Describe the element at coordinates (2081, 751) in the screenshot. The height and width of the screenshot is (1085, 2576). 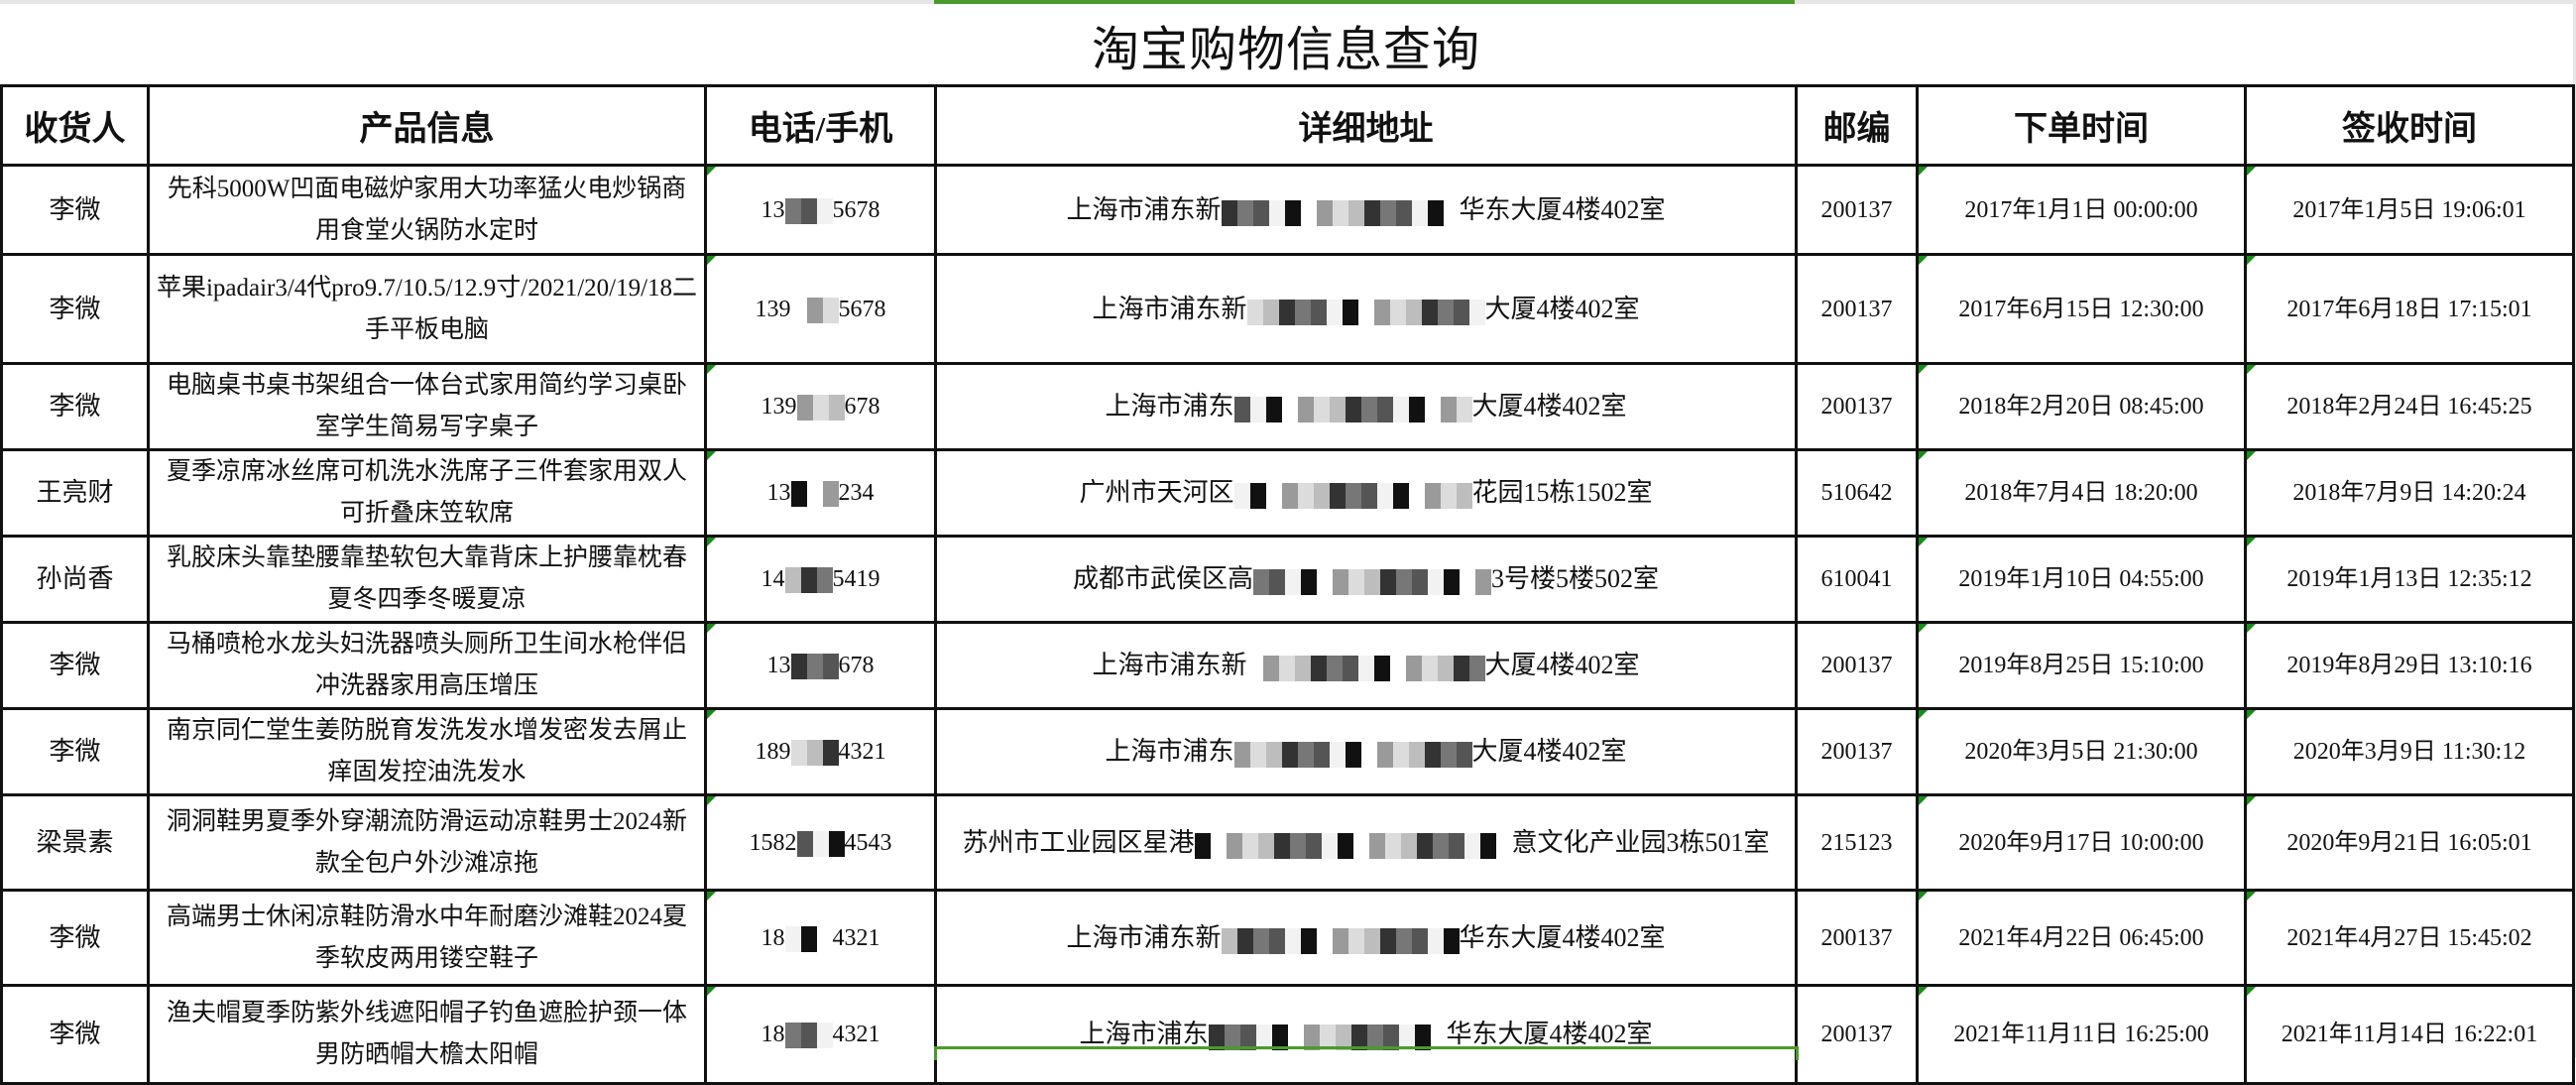
I see `order-time-cell: 2020年3月5日 21:30:00` at that location.